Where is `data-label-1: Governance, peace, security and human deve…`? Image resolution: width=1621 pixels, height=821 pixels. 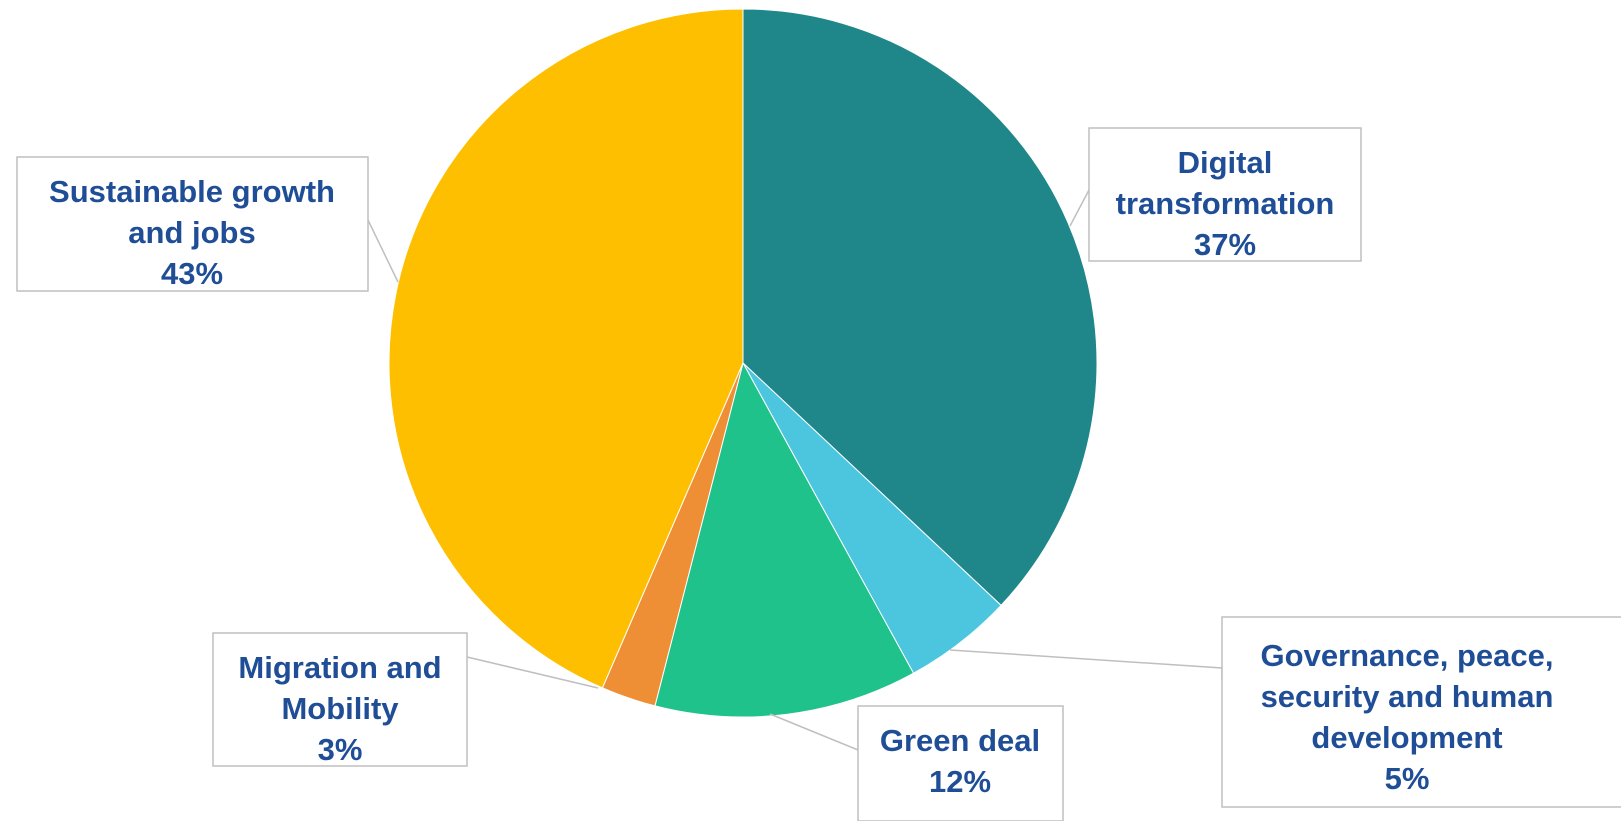
data-label-1: Governance, peace, security and human deve… is located at coordinates (1421, 712).